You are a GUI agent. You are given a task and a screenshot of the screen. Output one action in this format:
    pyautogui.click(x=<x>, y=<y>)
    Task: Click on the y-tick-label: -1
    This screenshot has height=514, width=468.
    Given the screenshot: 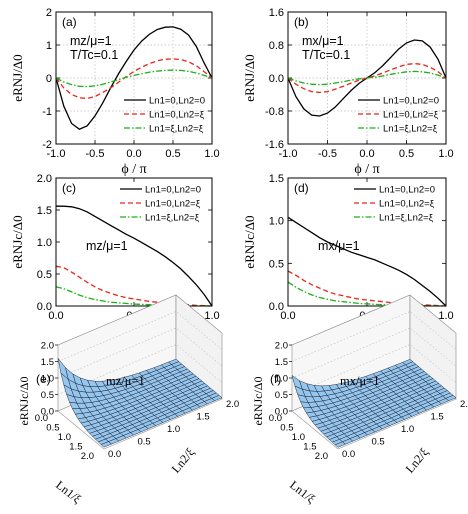 What is the action you would take?
    pyautogui.click(x=47, y=112)
    